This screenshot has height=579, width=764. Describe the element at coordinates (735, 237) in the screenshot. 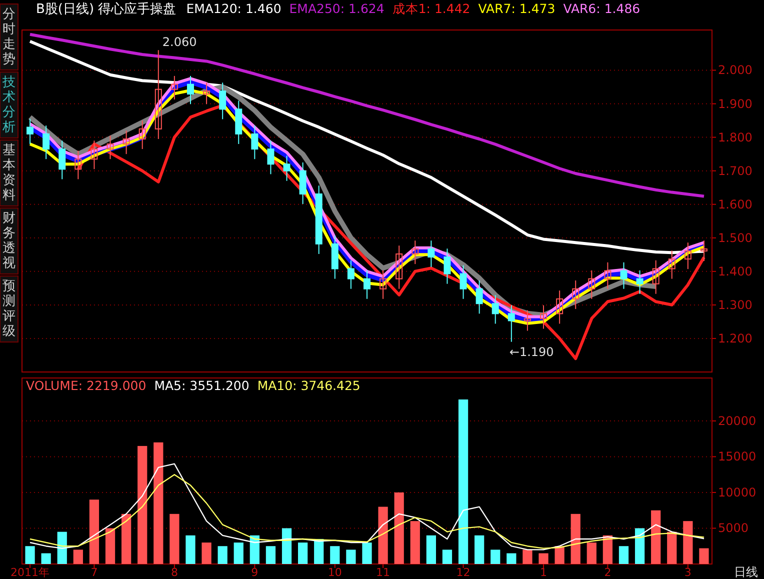

I see `y-tick-label: 1.500` at that location.